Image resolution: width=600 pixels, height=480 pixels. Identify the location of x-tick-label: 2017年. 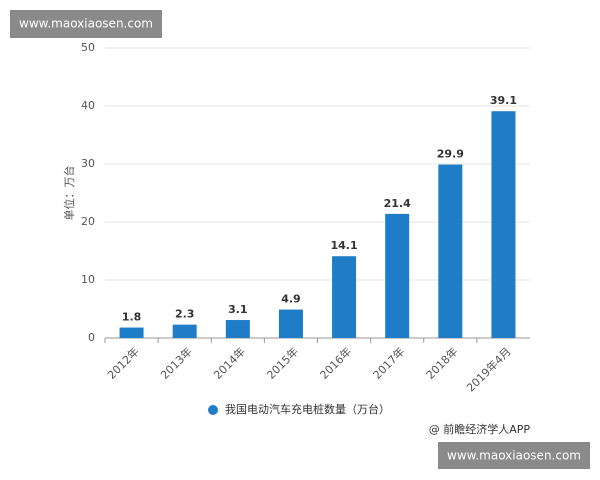
(388, 362).